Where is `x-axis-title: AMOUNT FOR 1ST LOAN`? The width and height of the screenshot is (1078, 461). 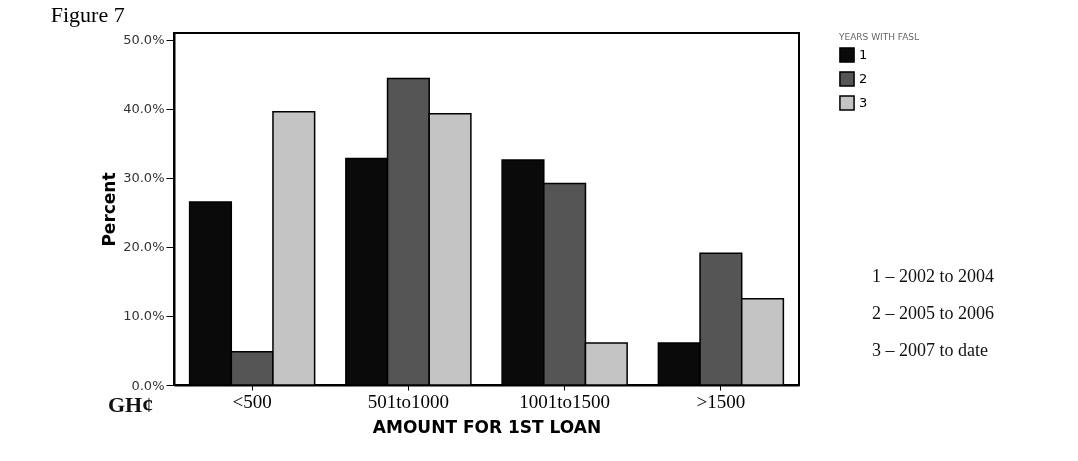
x-axis-title: AMOUNT FOR 1ST LOAN is located at coordinates (487, 426).